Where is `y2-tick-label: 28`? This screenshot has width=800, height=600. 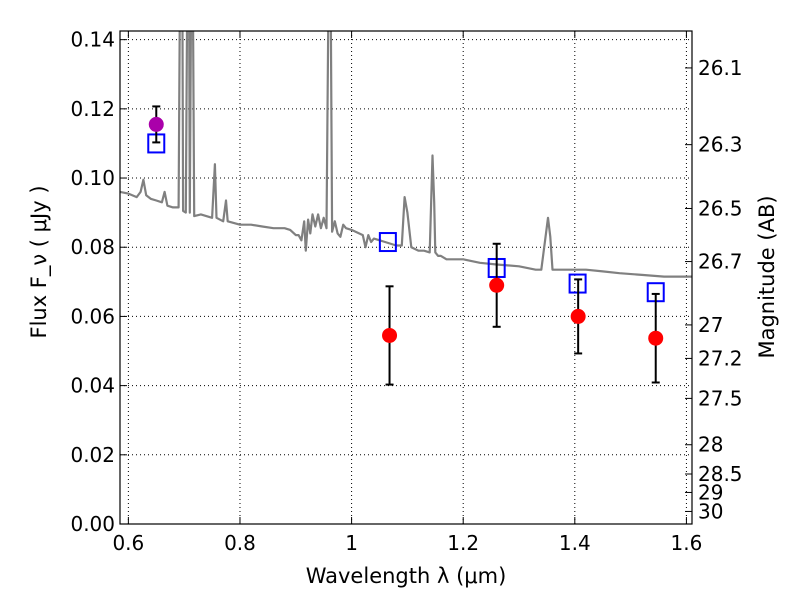
y2-tick-label: 28 is located at coordinates (710, 445).